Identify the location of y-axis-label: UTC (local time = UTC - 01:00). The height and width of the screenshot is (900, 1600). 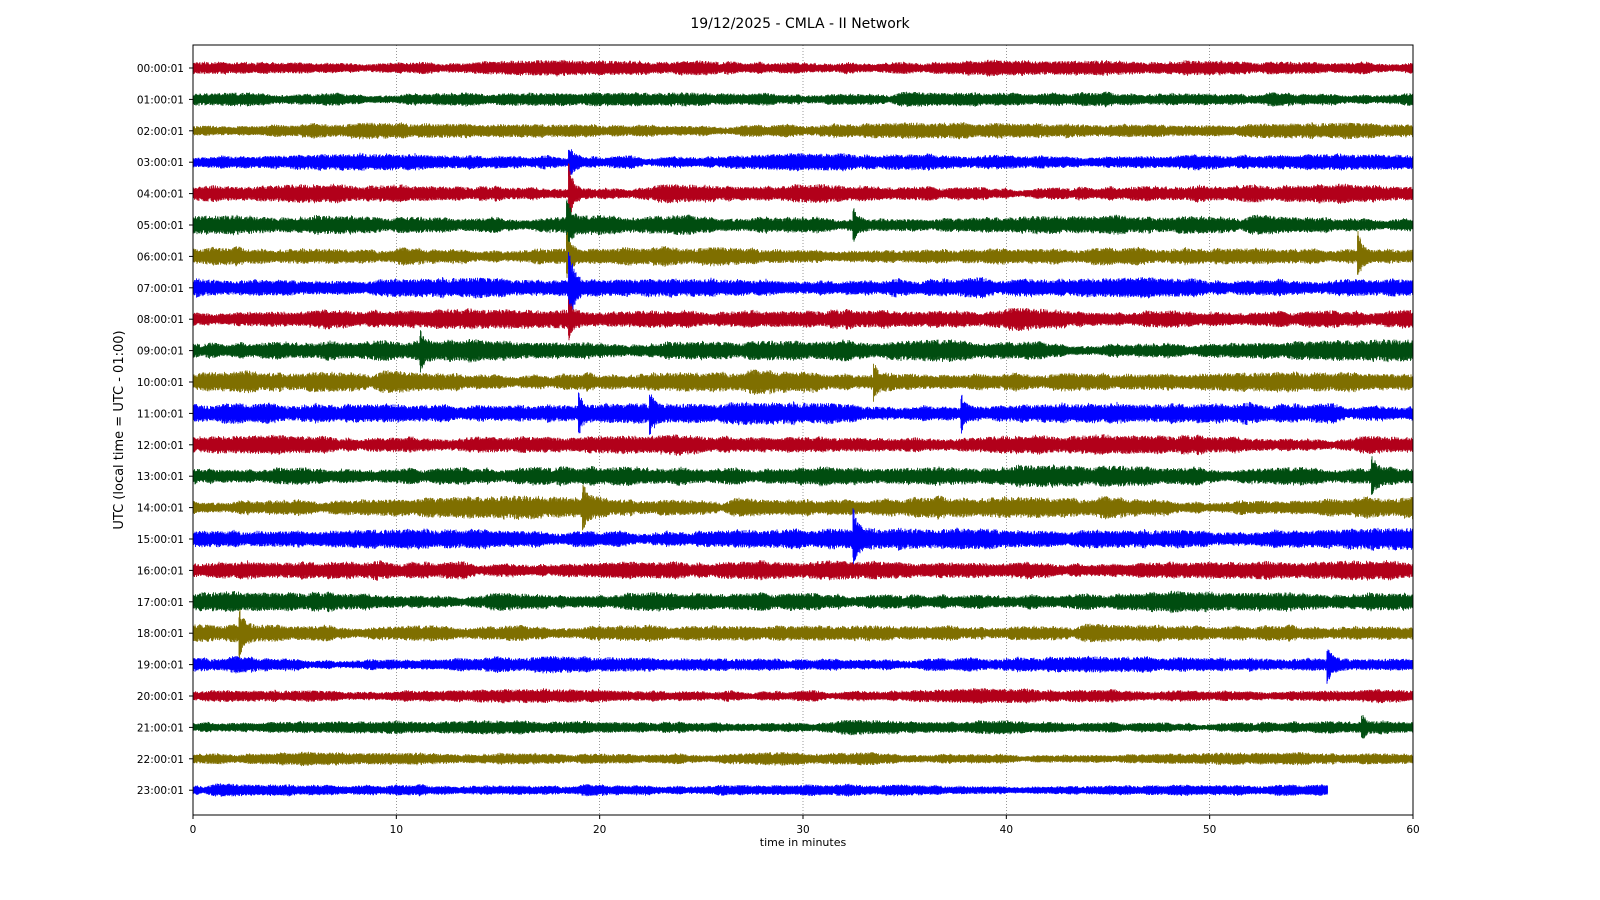
(119, 429).